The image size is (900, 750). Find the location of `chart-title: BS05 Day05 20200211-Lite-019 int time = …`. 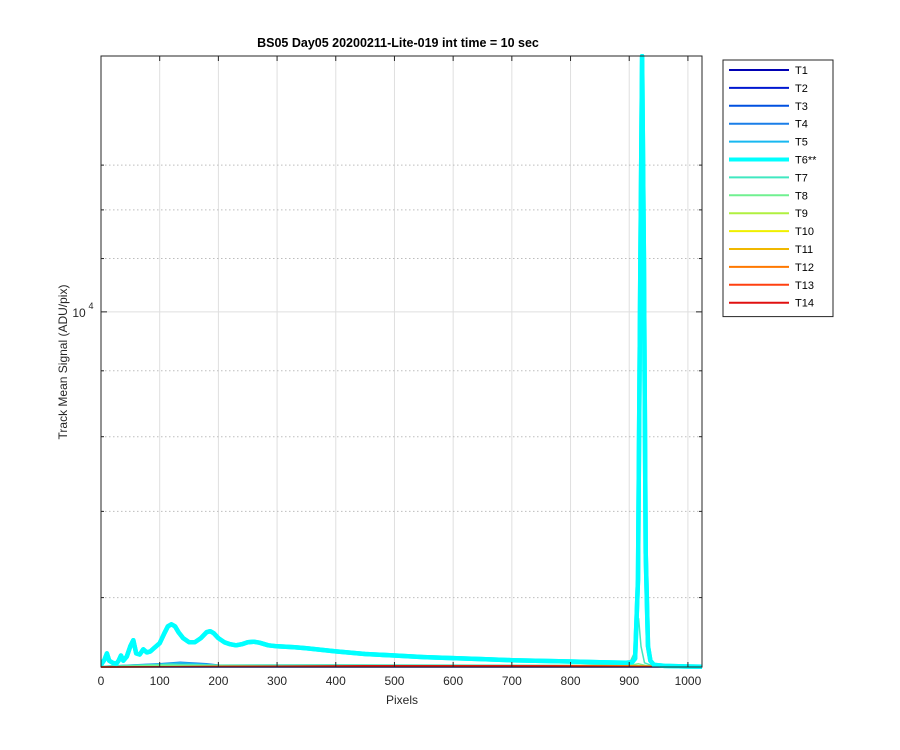

chart-title: BS05 Day05 20200211-Lite-019 int time = … is located at coordinates (398, 43).